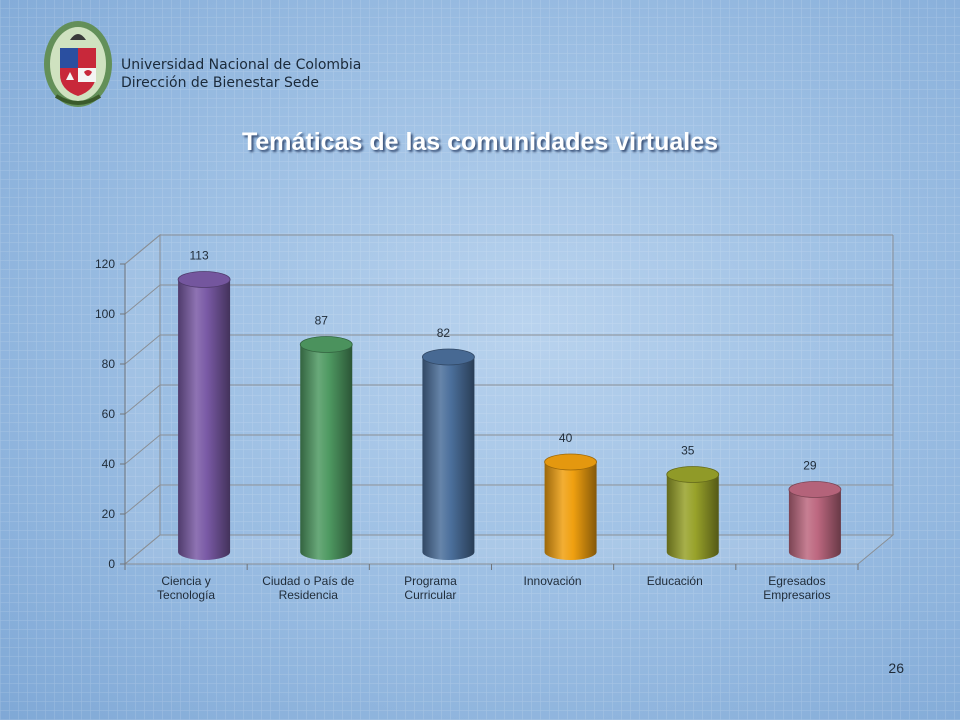 Image resolution: width=960 pixels, height=720 pixels. What do you see at coordinates (566, 438) in the screenshot?
I see `data-label: 40` at bounding box center [566, 438].